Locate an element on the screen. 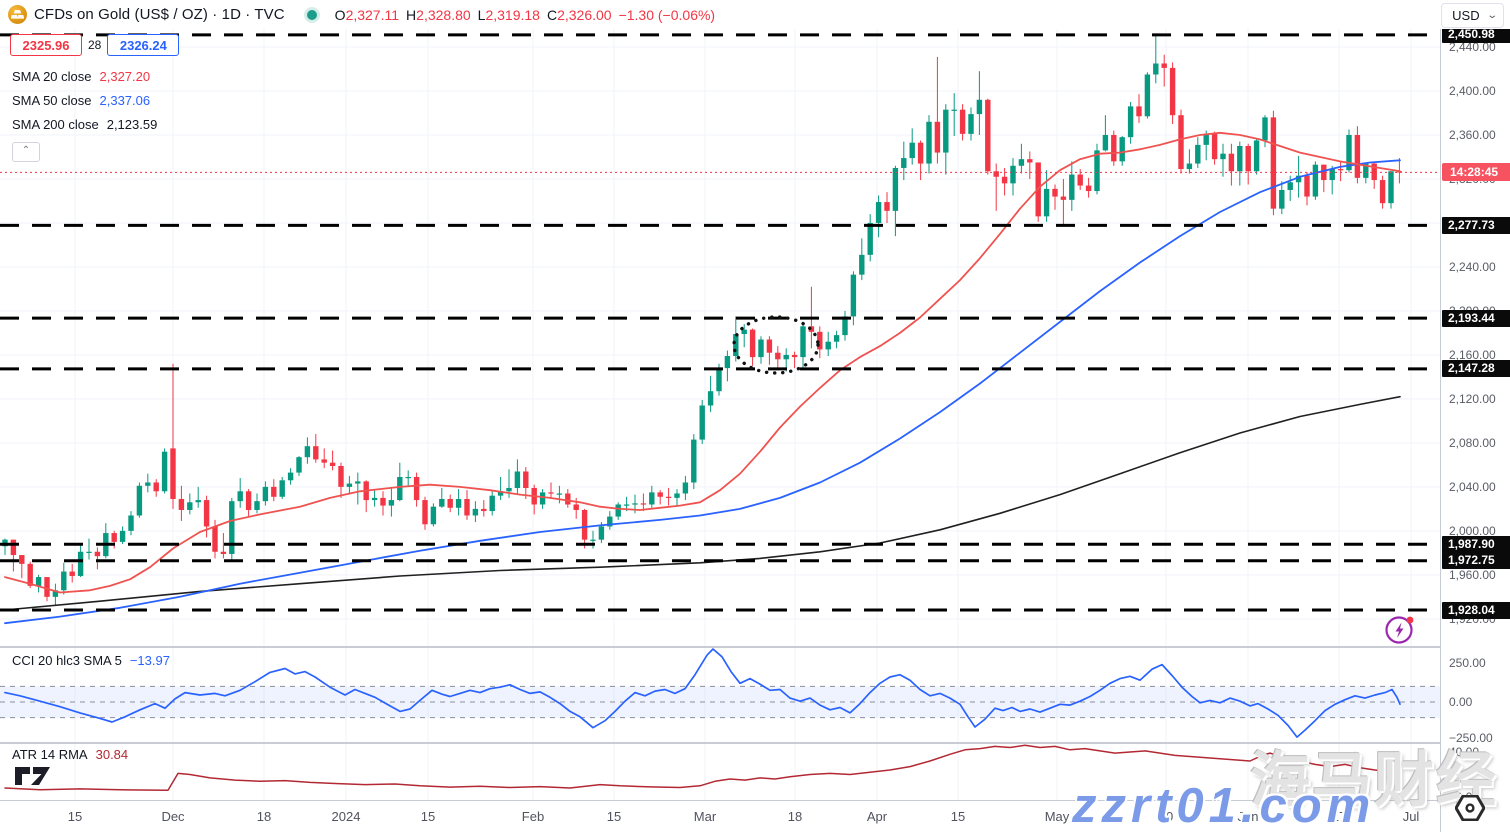  symbol-block: CFDs on Gold (US$ / OZ) · 1D · TVC is located at coordinates (146, 14).